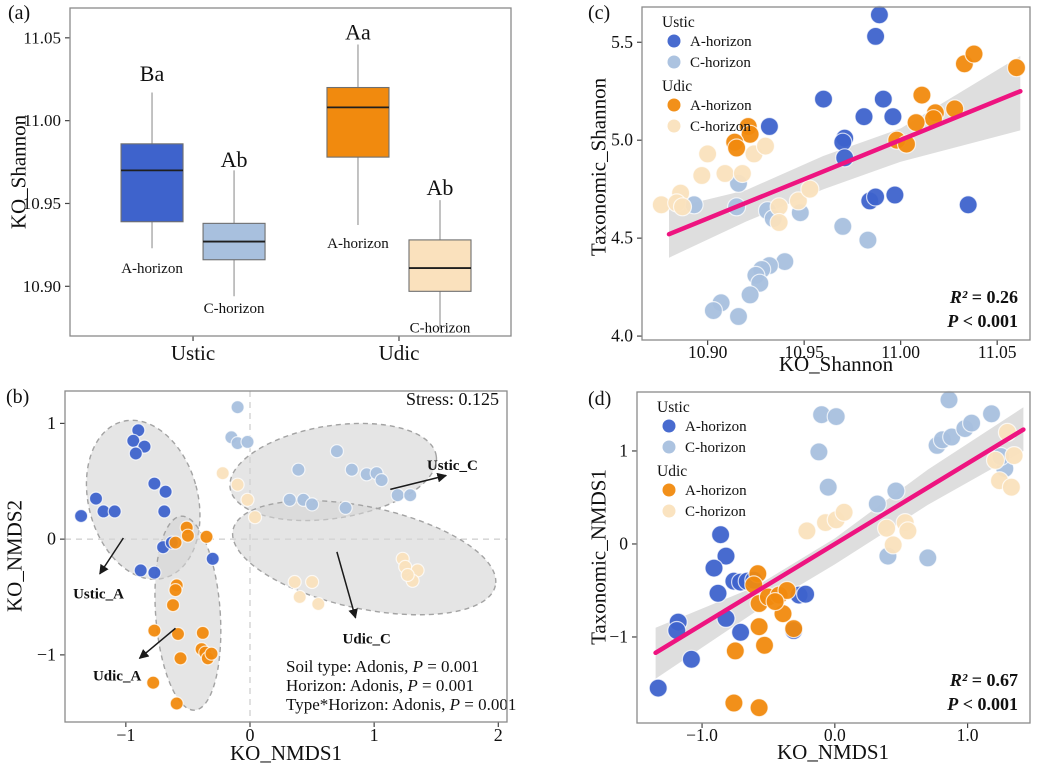  I want to click on y-axis-ticks: 4.0 4.5 5.0 5.5, so click(626, 189).